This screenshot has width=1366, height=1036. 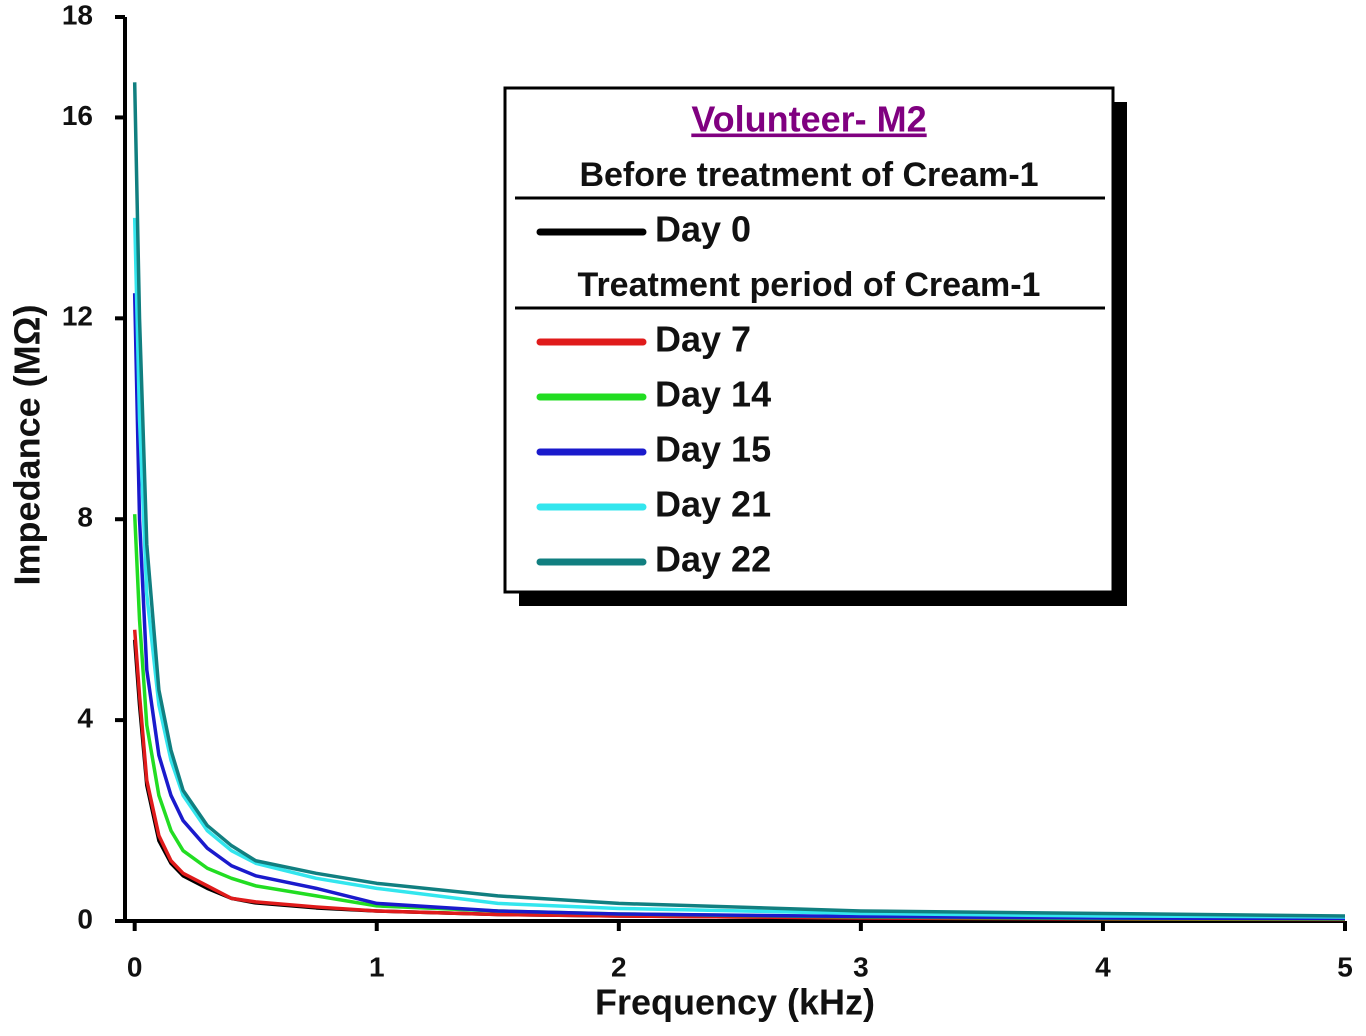 I want to click on legend-label: Day 15, so click(x=713, y=449).